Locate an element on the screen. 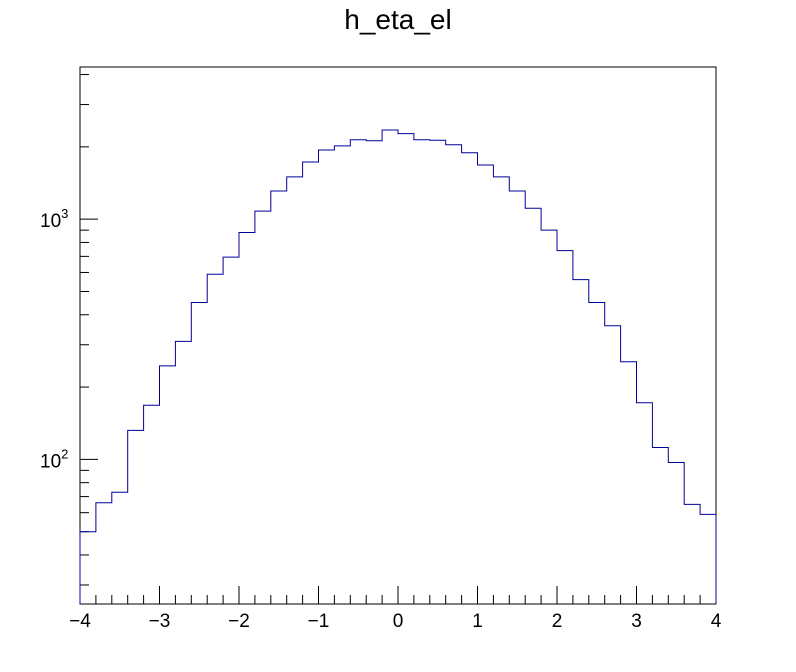  x-tick-label: 0 is located at coordinates (398, 621).